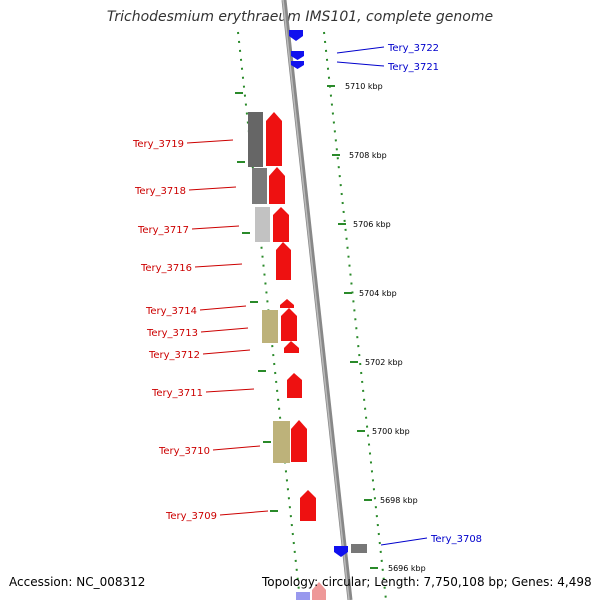  What do you see at coordinates (303, 596) in the screenshot?
I see `gene-shape-bottom-blue-partial` at bounding box center [303, 596].